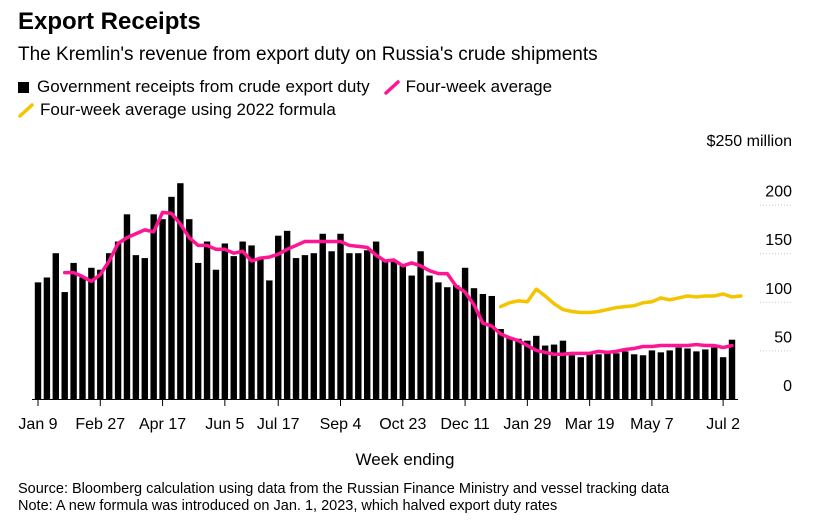  I want to click on x-tick-label: Jul 17, so click(278, 424).